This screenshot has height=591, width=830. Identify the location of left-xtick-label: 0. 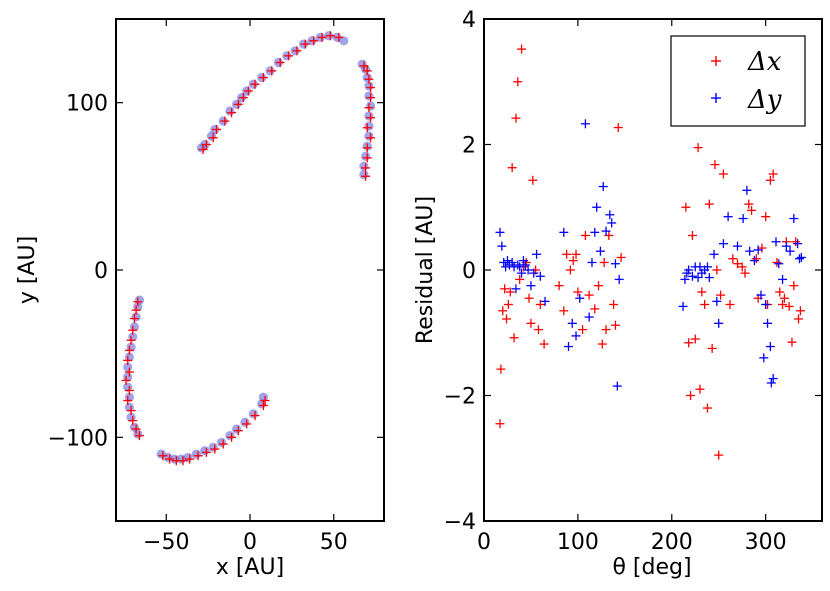
(250, 542).